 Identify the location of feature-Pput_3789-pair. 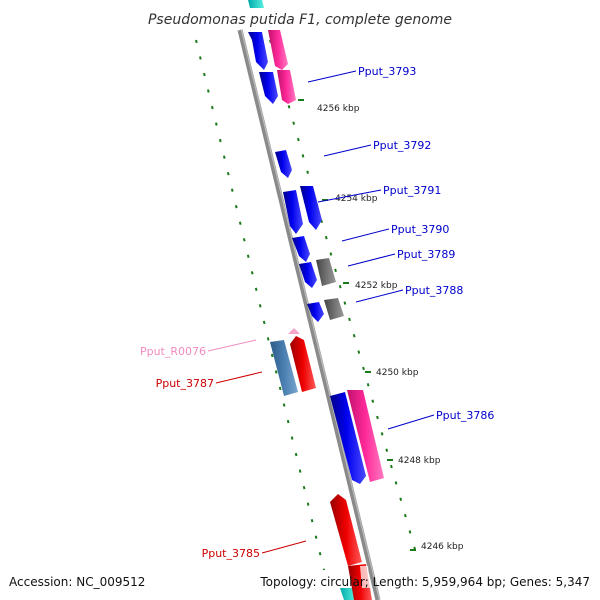
(326, 272).